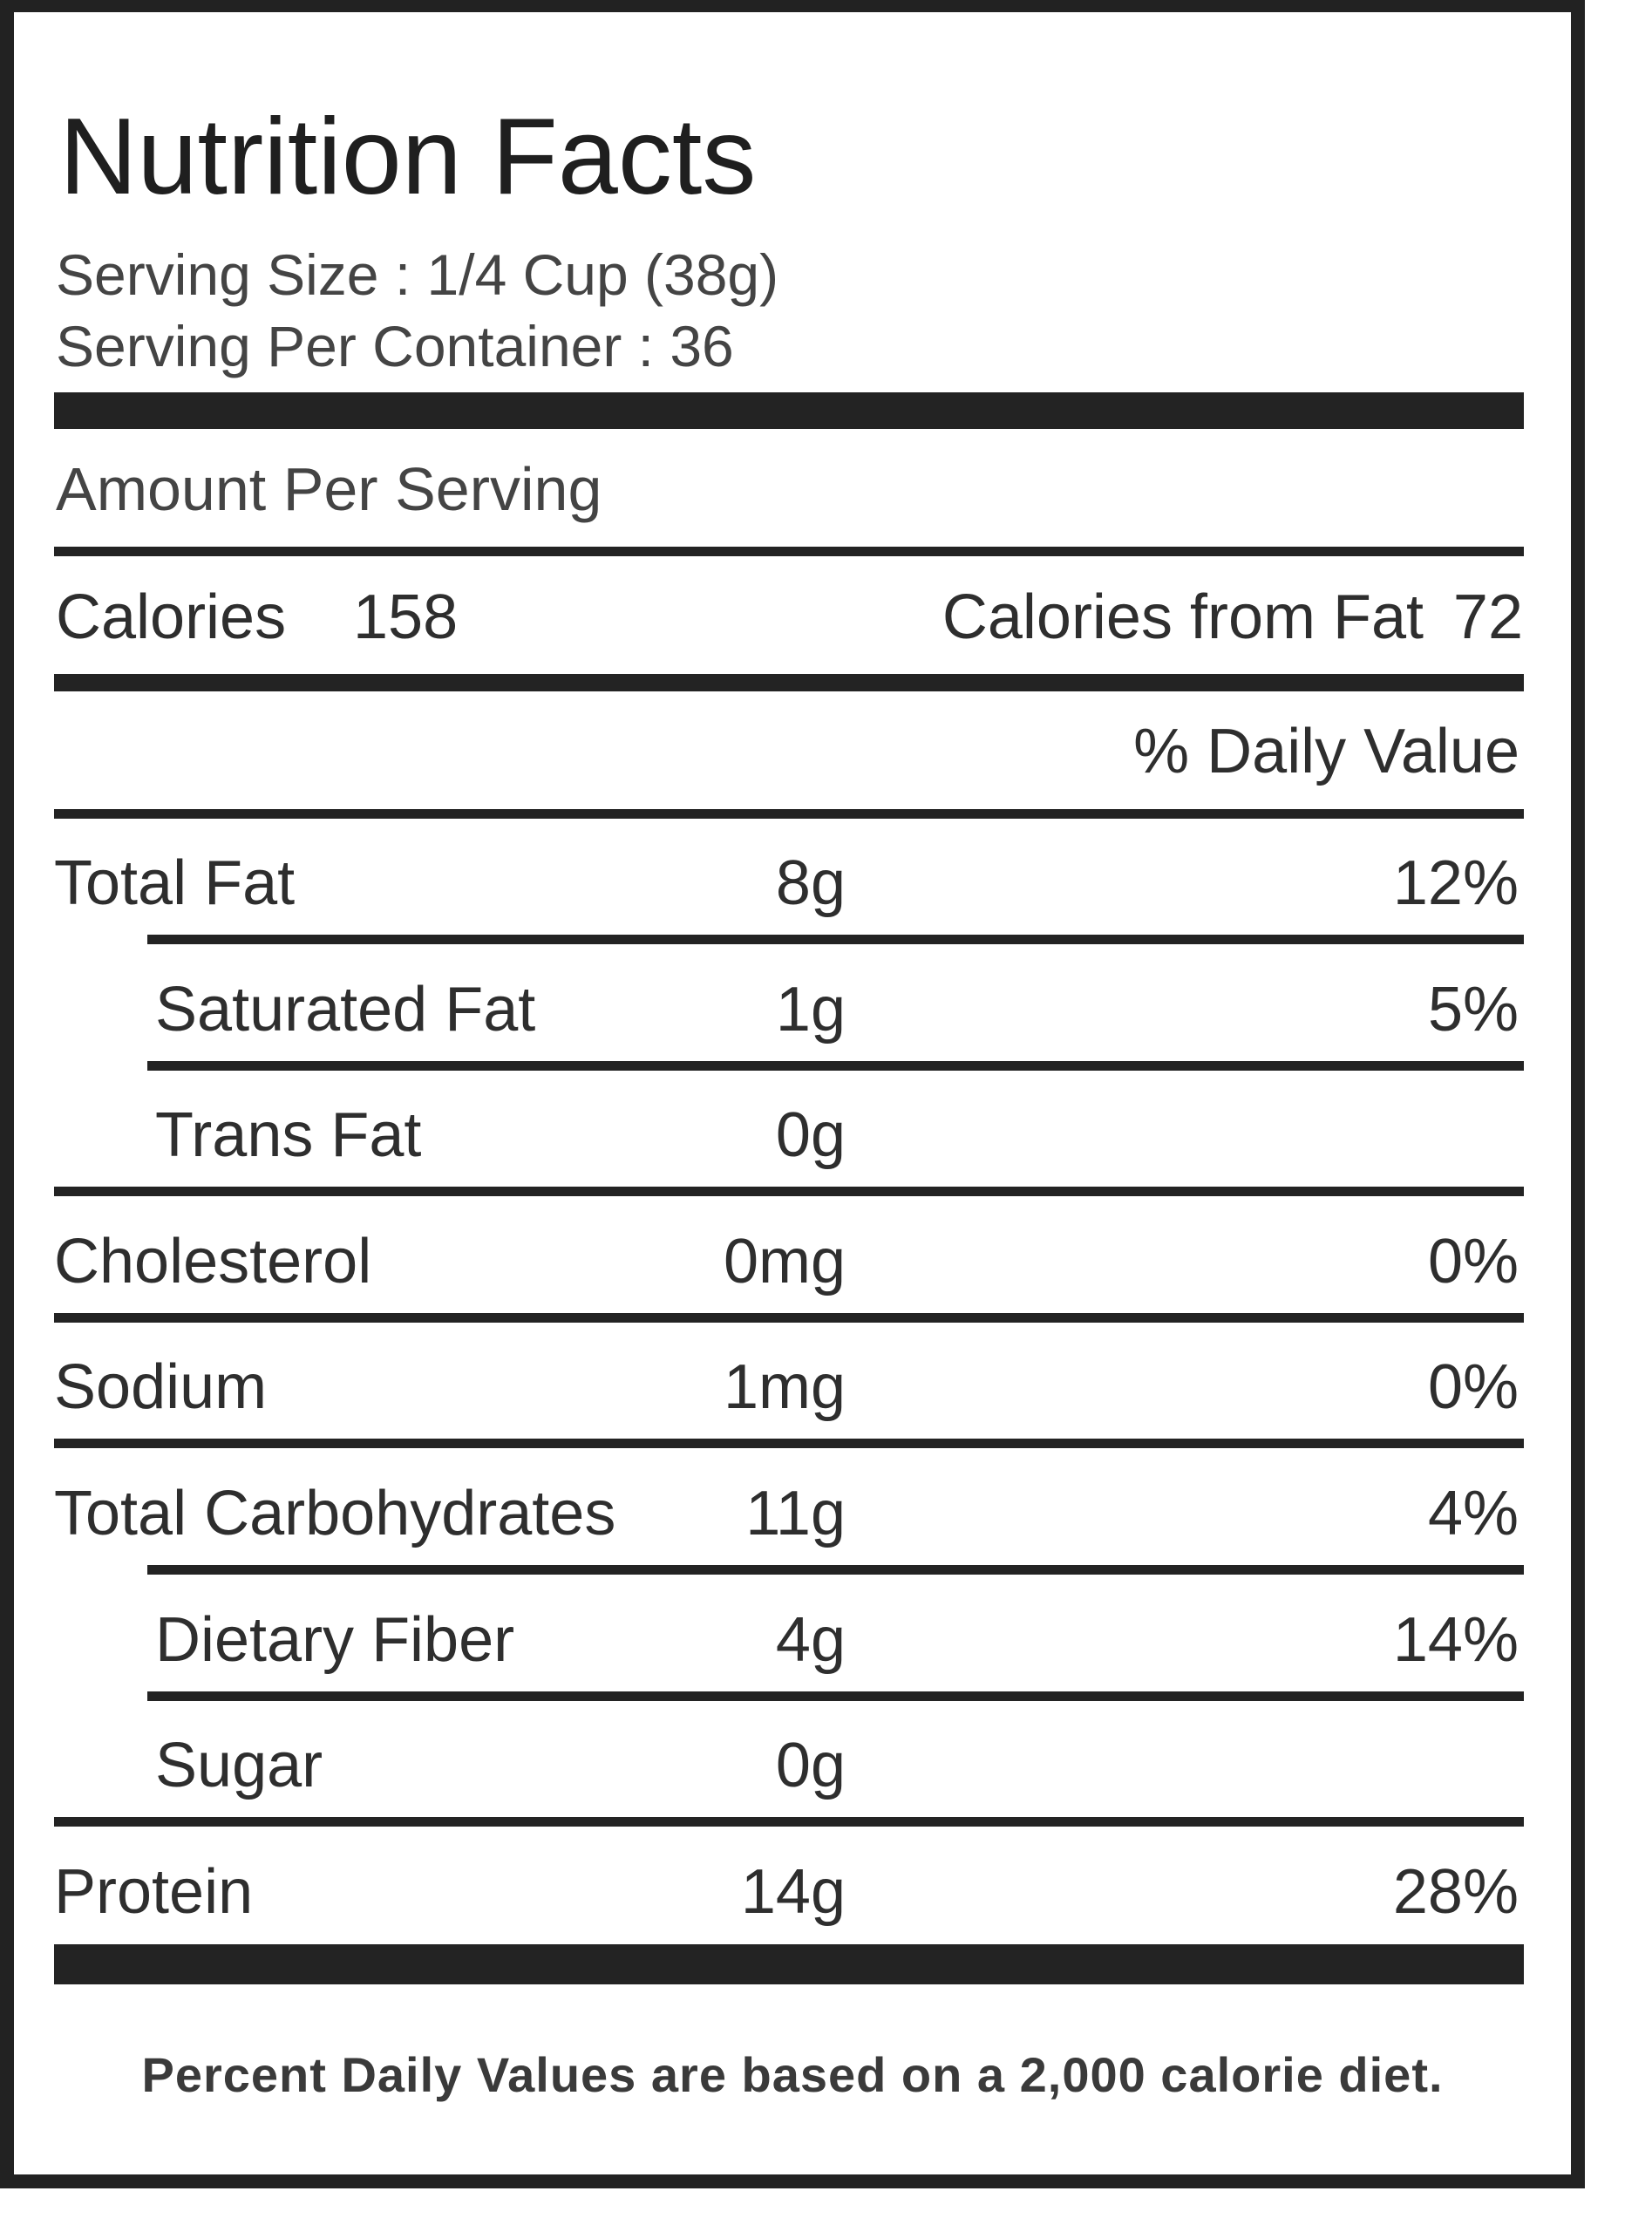 The width and height of the screenshot is (1652, 2232). I want to click on nutrient-row: Dietary Fiber 4g 14%, so click(789, 1639).